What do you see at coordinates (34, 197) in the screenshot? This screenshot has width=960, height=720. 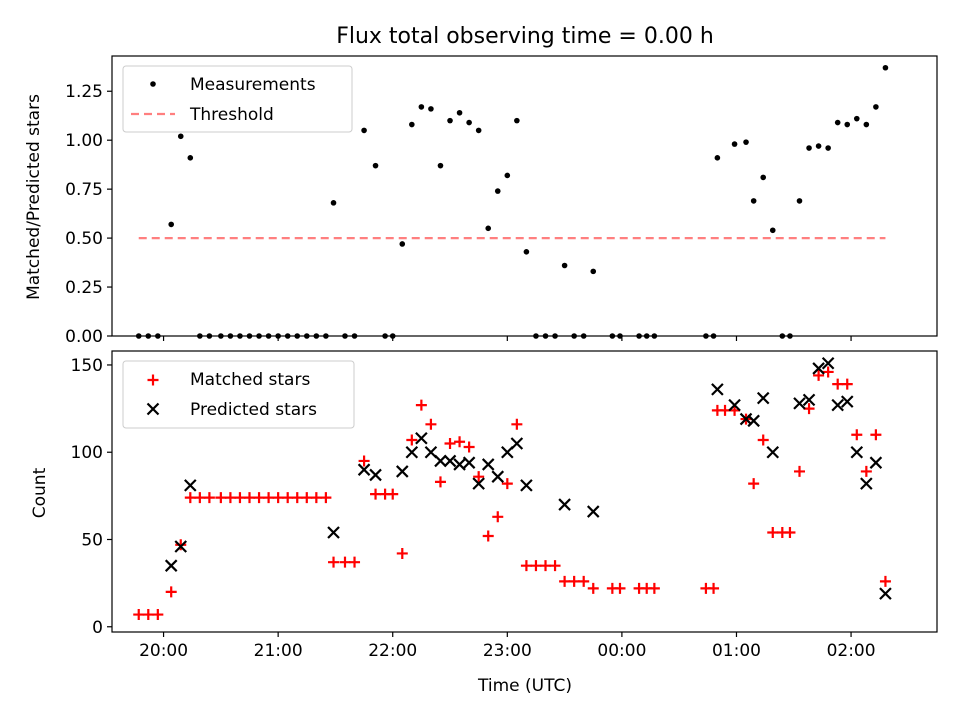 I see `top-y-axis-label: Matched/Predicted stars` at bounding box center [34, 197].